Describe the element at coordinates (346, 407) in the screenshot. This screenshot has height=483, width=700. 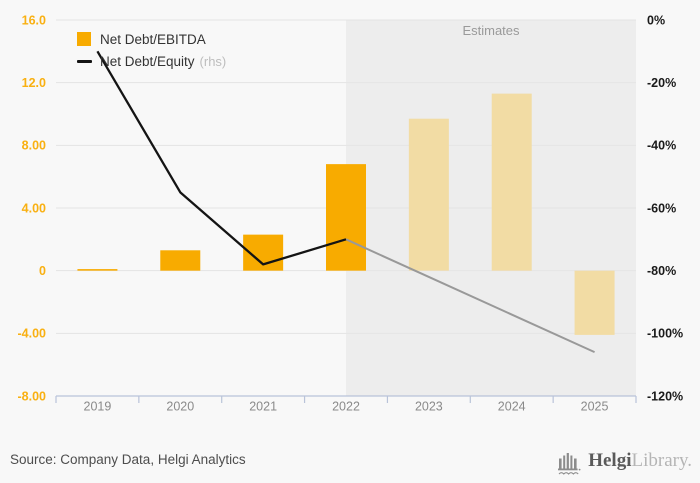
I see `x-axis-label: 2022` at that location.